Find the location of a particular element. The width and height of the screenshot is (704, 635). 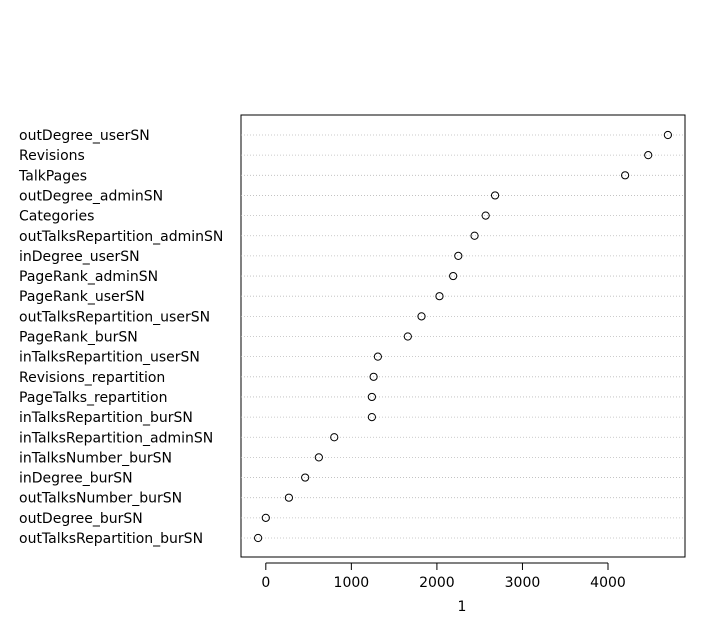

y-category-label: outTalksNumber_burSN is located at coordinates (100, 499).